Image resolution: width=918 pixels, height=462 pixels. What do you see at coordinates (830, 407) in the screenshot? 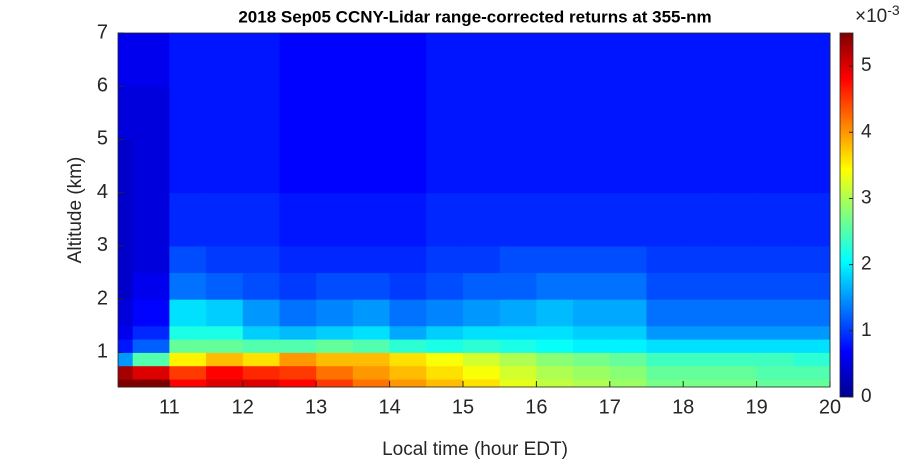
I see `x-tick-label: 20` at bounding box center [830, 407].